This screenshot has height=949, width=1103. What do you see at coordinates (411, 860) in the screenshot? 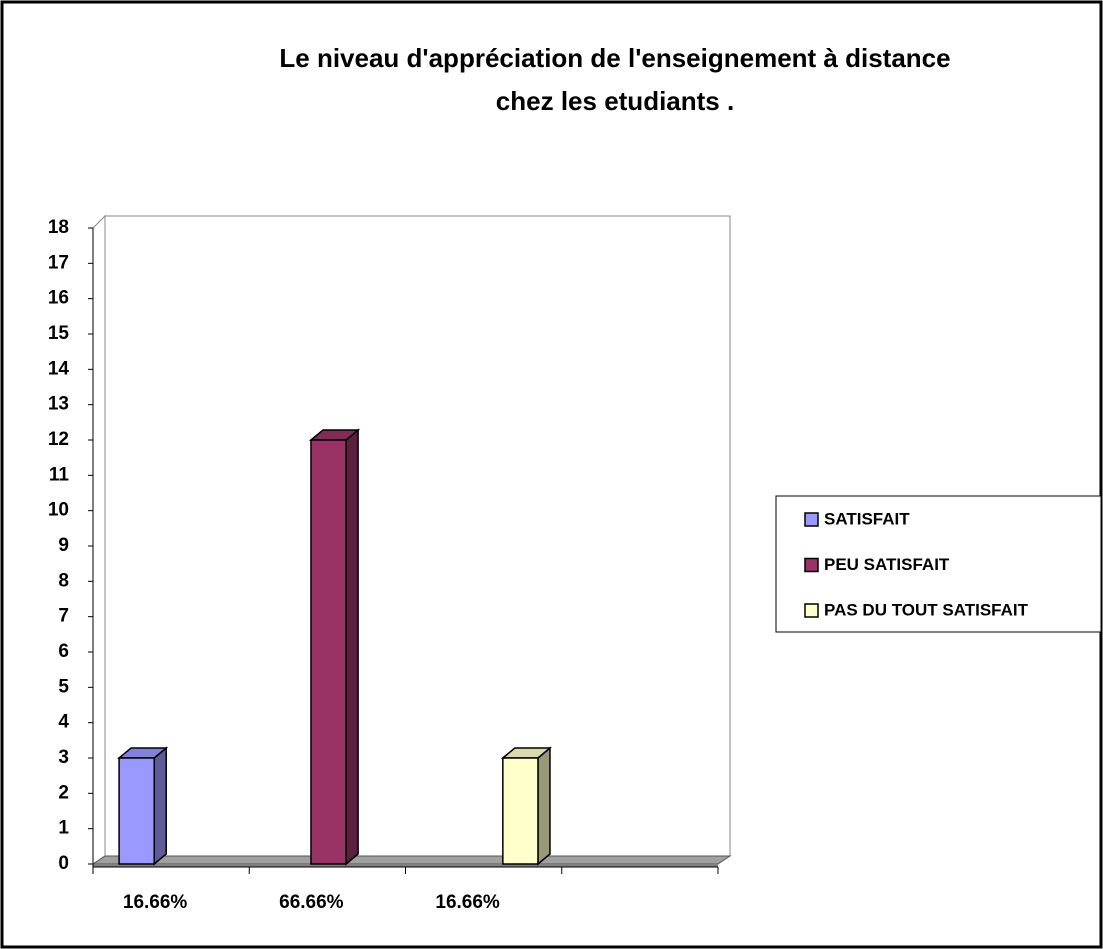
I see `floor` at bounding box center [411, 860].